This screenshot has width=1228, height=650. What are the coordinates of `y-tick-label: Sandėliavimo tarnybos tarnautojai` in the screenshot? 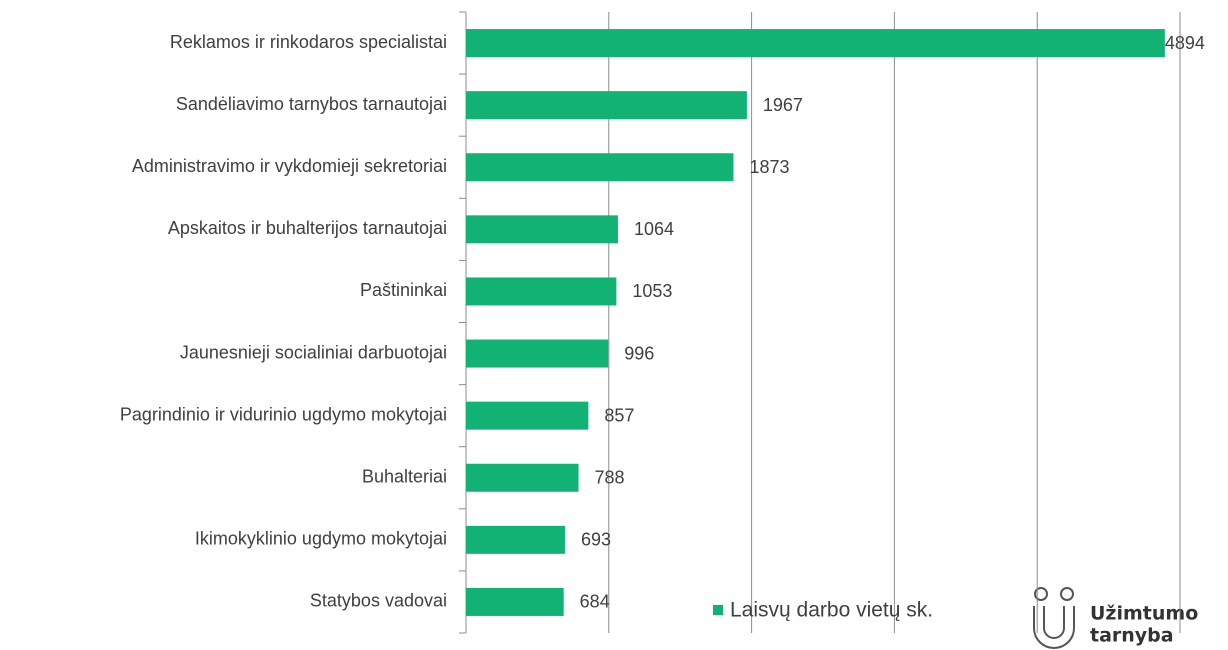 It's located at (311, 104).